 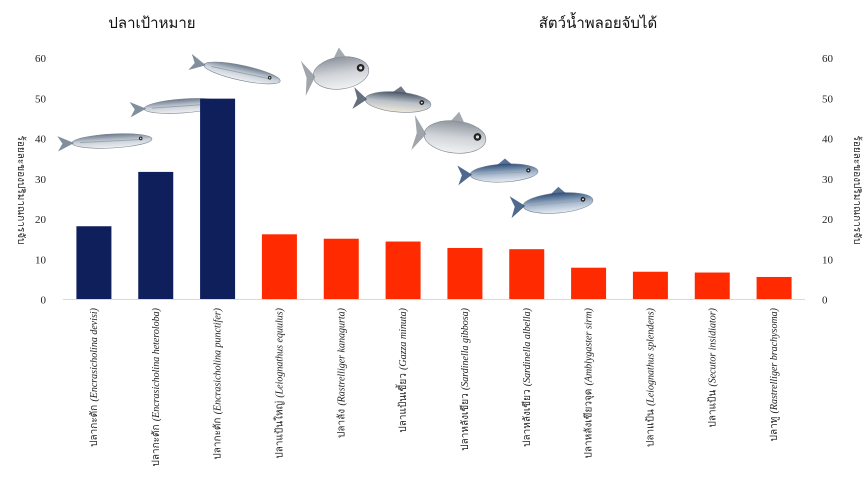 What do you see at coordinates (41, 180) in the screenshot?
I see `y-tick-left: 30` at bounding box center [41, 180].